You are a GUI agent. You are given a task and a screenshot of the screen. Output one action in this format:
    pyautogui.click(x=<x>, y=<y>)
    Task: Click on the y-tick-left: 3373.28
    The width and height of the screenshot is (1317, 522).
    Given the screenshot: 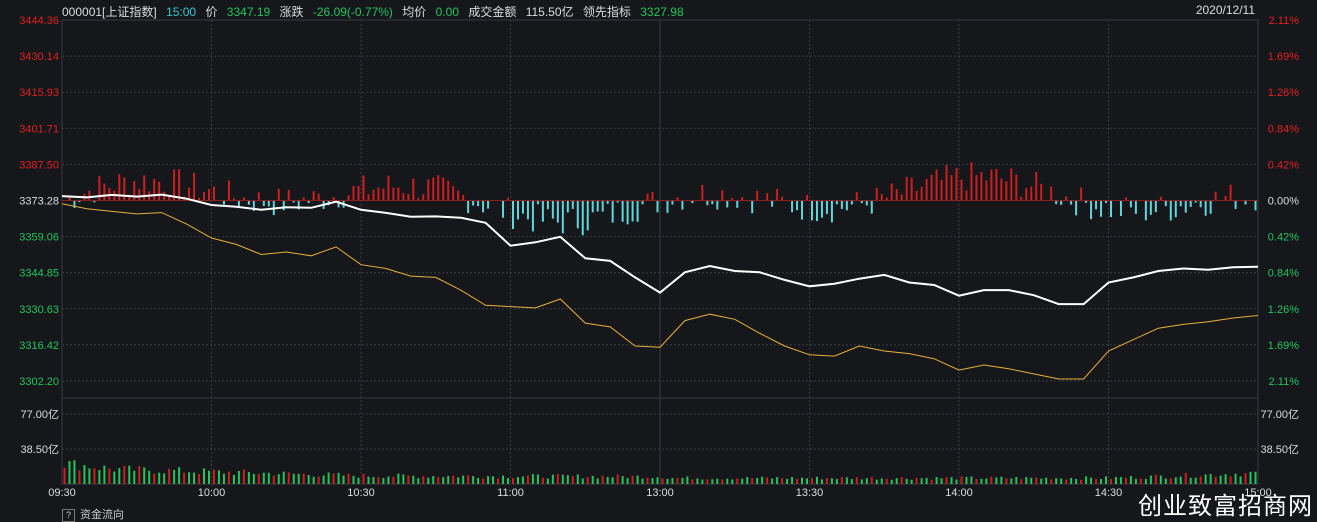 What is the action you would take?
    pyautogui.click(x=39, y=202)
    